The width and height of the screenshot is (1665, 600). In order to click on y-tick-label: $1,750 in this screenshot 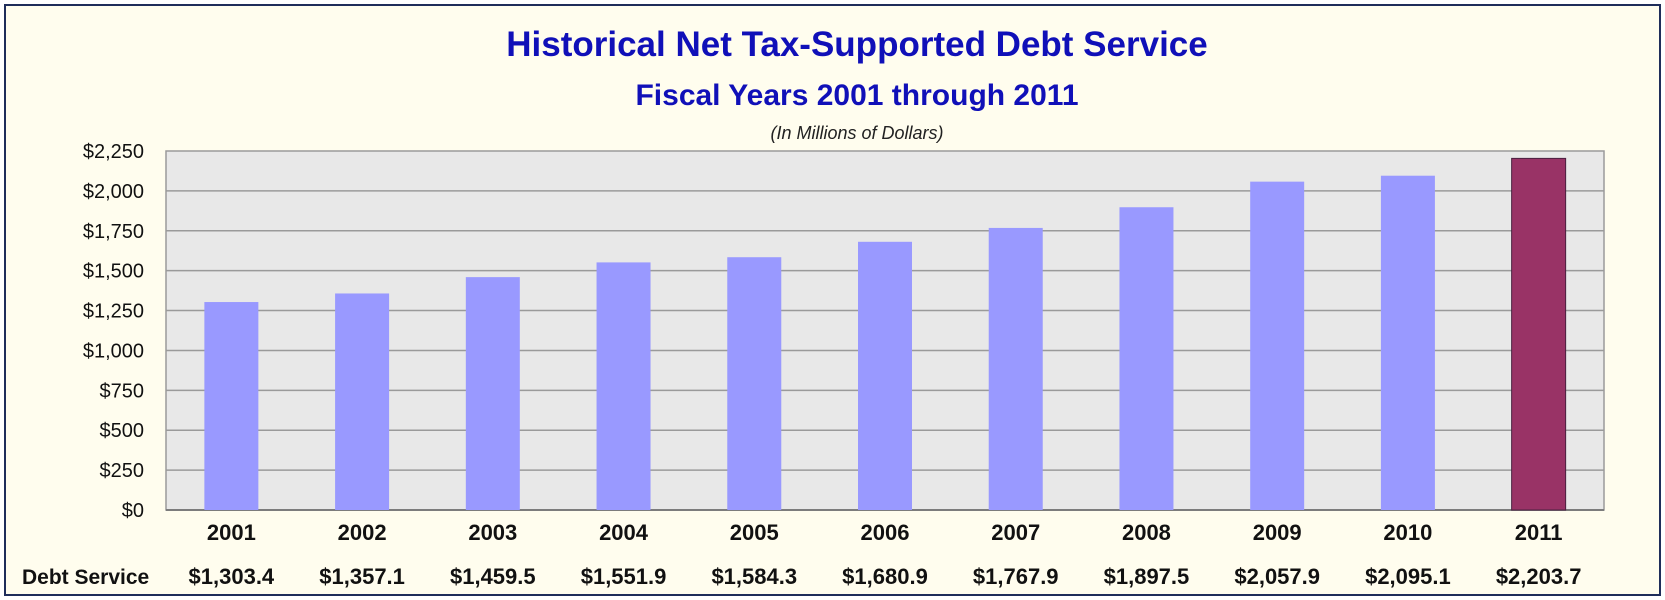, I will do `click(113, 232)`.